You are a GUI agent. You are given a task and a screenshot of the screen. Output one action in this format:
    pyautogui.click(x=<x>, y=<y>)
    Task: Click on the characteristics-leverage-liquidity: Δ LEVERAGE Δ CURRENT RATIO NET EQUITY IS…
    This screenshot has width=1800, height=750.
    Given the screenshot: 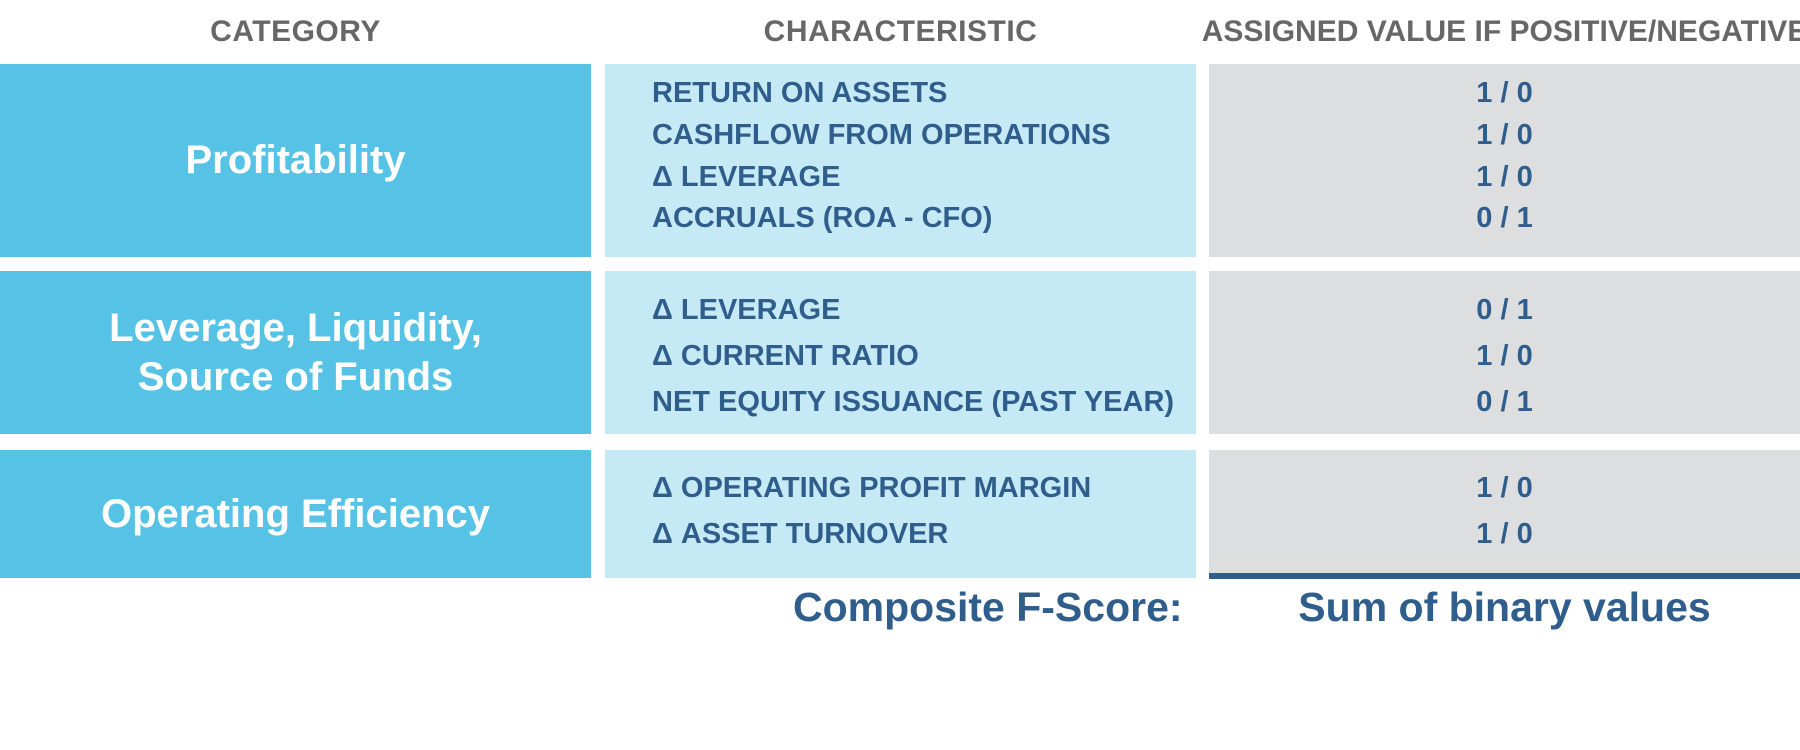 What is the action you would take?
    pyautogui.click(x=900, y=352)
    